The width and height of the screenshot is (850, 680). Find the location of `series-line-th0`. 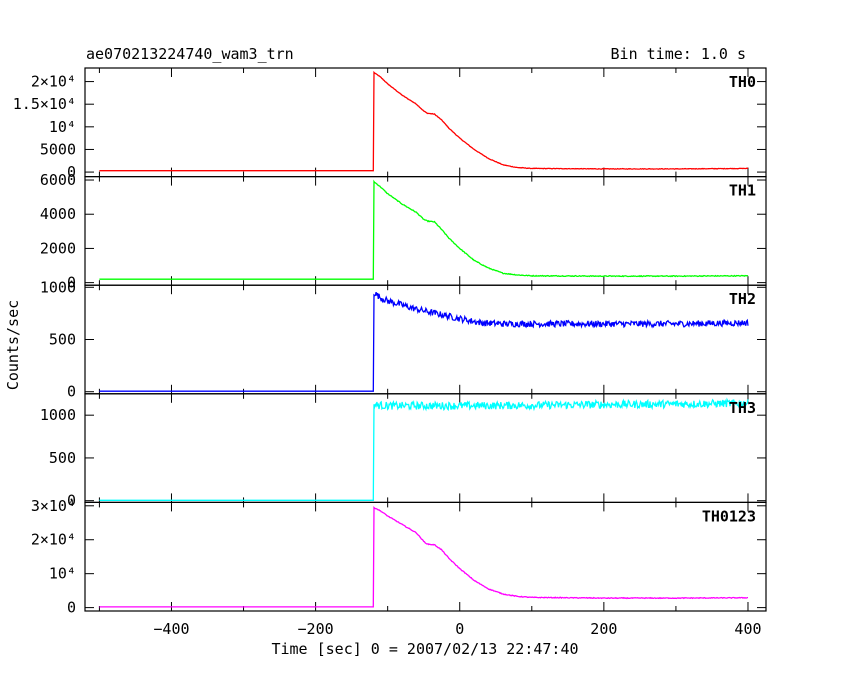

series-line-th0 is located at coordinates (424, 121).